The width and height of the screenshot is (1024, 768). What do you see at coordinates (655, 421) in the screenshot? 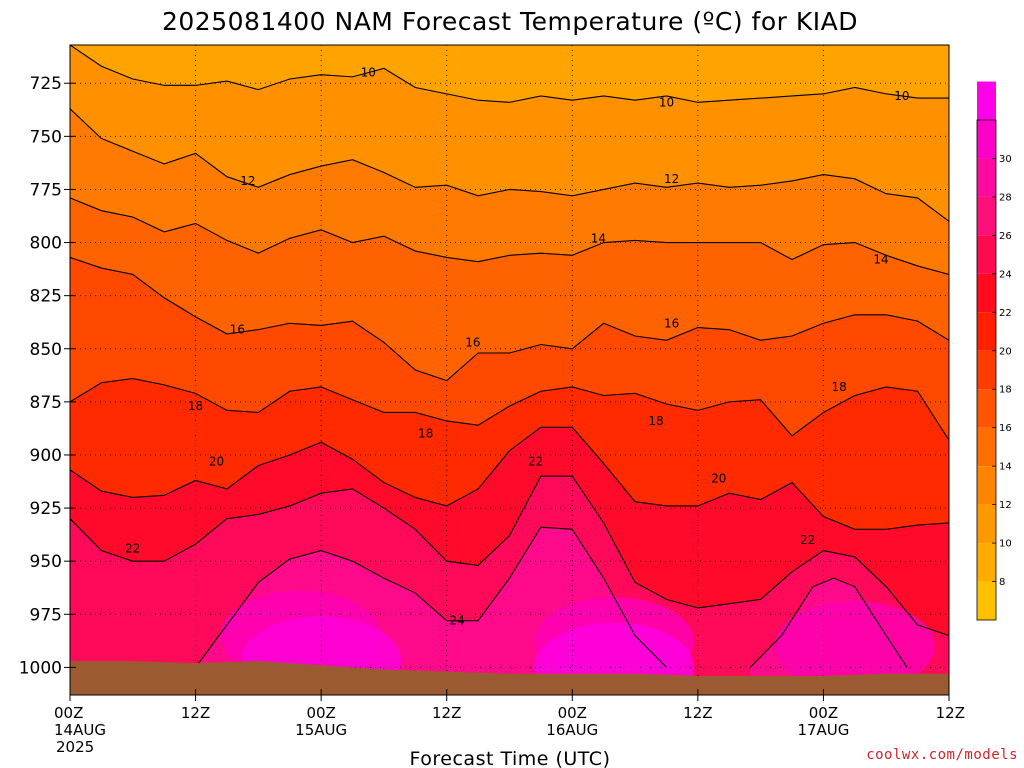
I see `contour-label-18-12: 18` at bounding box center [655, 421].